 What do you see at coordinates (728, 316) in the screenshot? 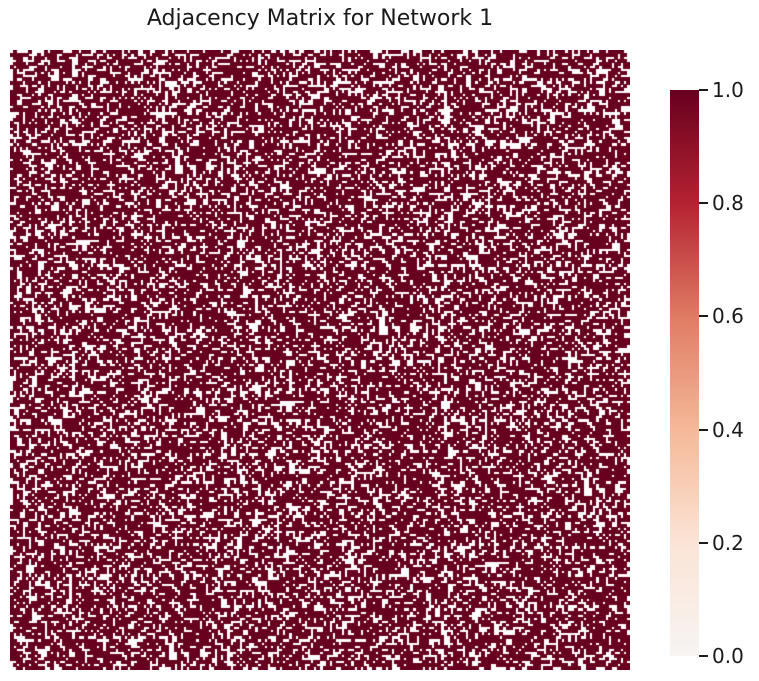
I see `colorbar-tick-label: 0.6` at bounding box center [728, 316].